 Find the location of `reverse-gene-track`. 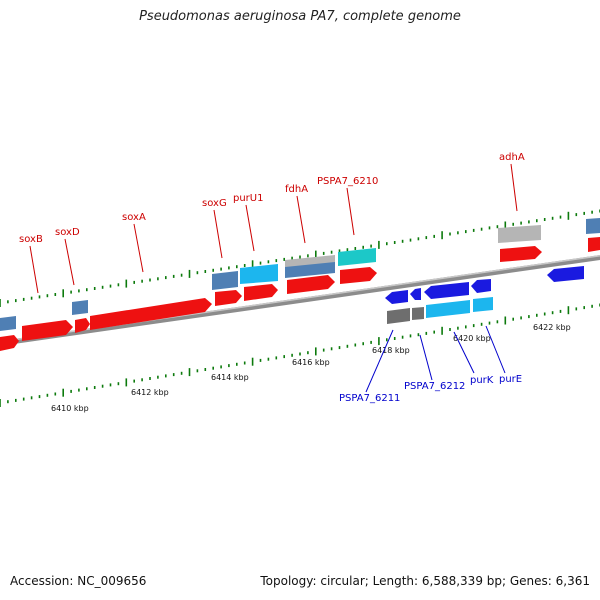

reverse-gene-track is located at coordinates (484, 285).